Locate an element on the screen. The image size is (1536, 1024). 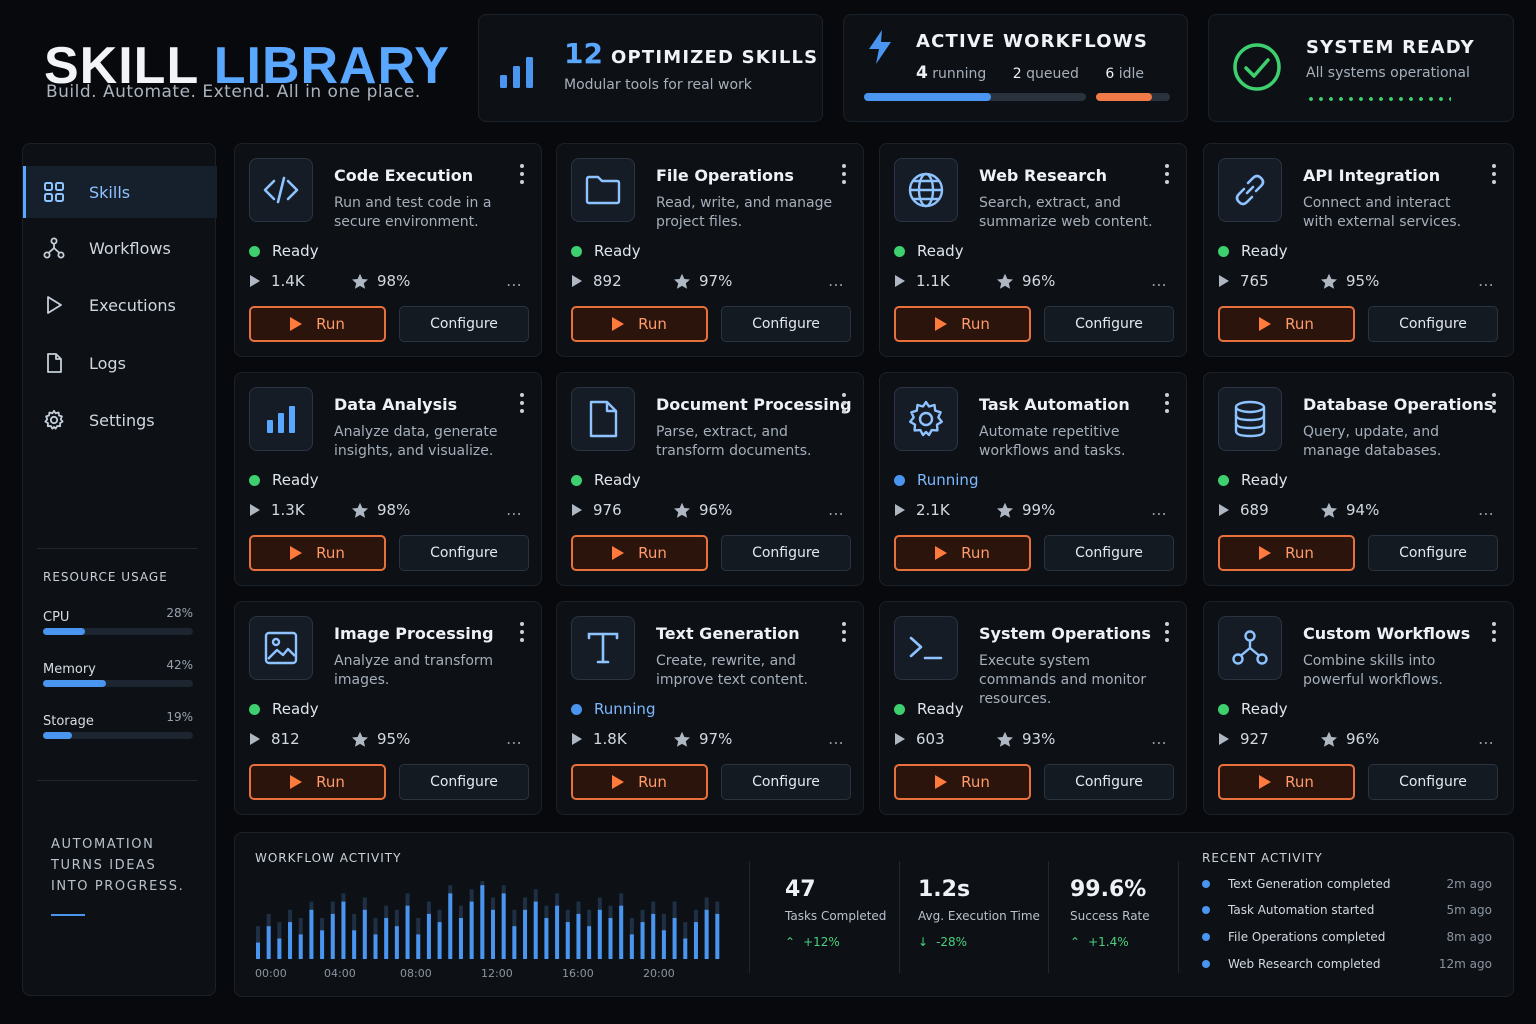
resource-value: 28% is located at coordinates (179, 613).